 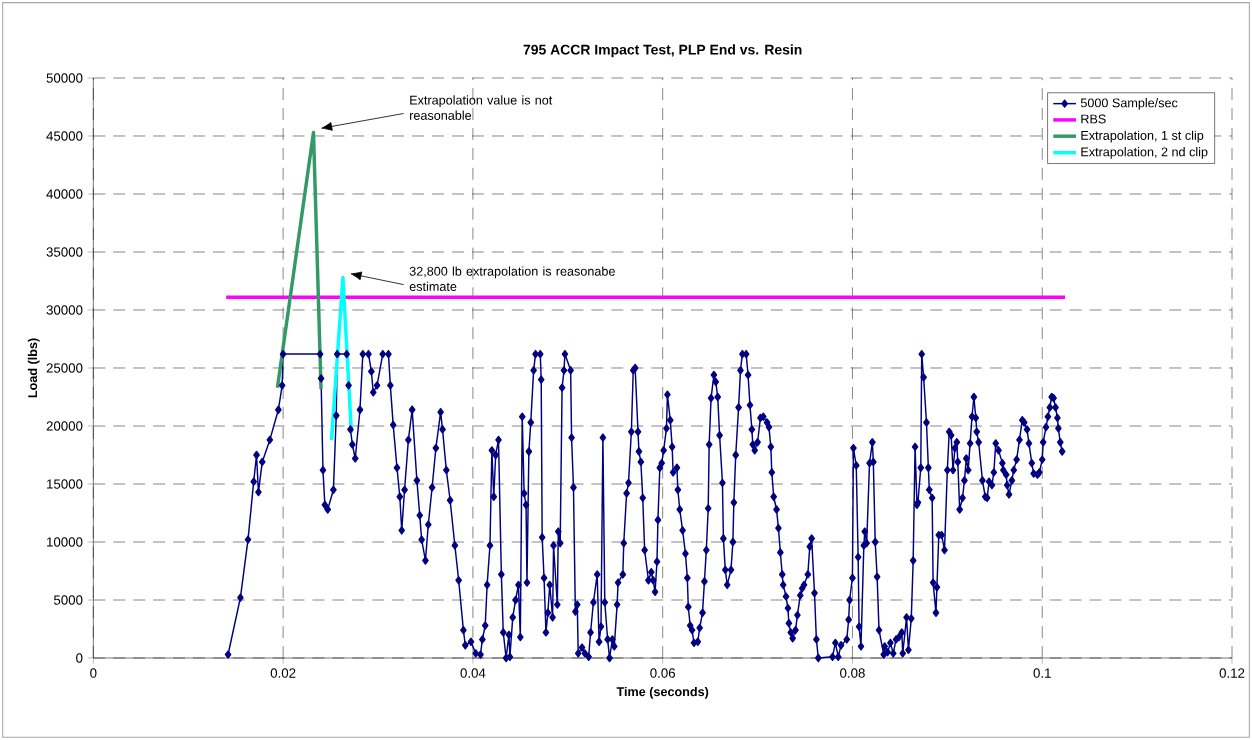 I want to click on y-tick-label: 5000, so click(x=68, y=600).